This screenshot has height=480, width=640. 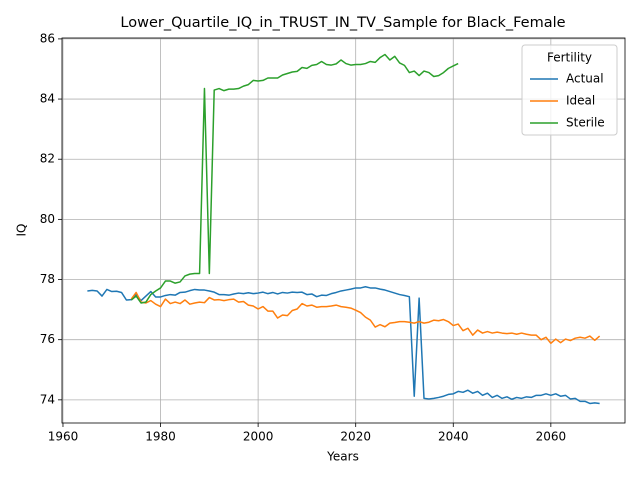 What do you see at coordinates (585, 123) in the screenshot?
I see `legend-label: Sterile` at bounding box center [585, 123].